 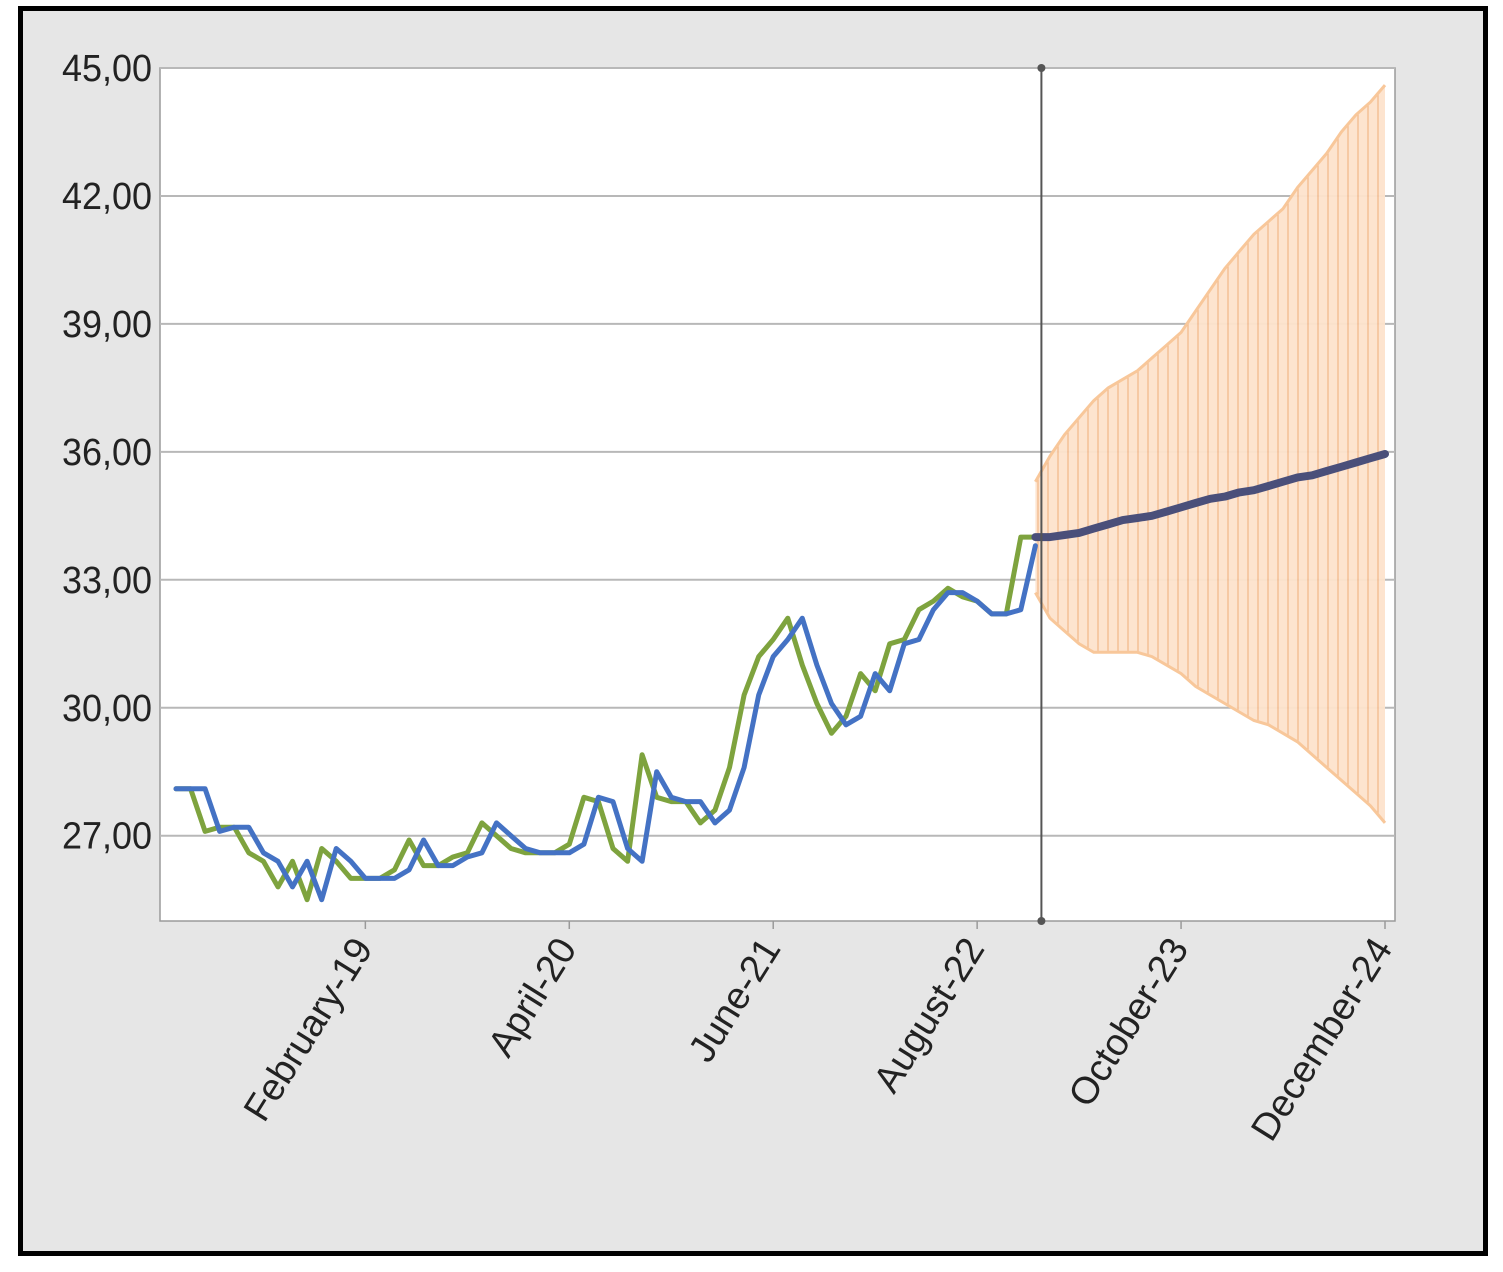 I want to click on x-tick-label: June-21, so click(x=735, y=1000).